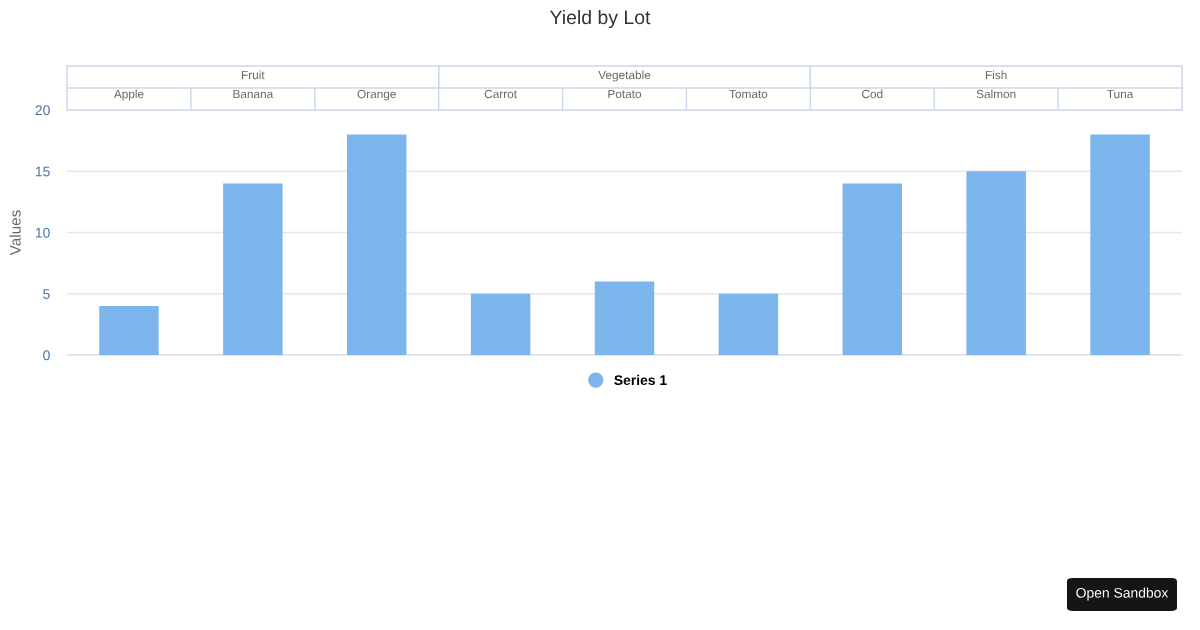  What do you see at coordinates (500, 94) in the screenshot?
I see `x-tick-label: Carrot` at bounding box center [500, 94].